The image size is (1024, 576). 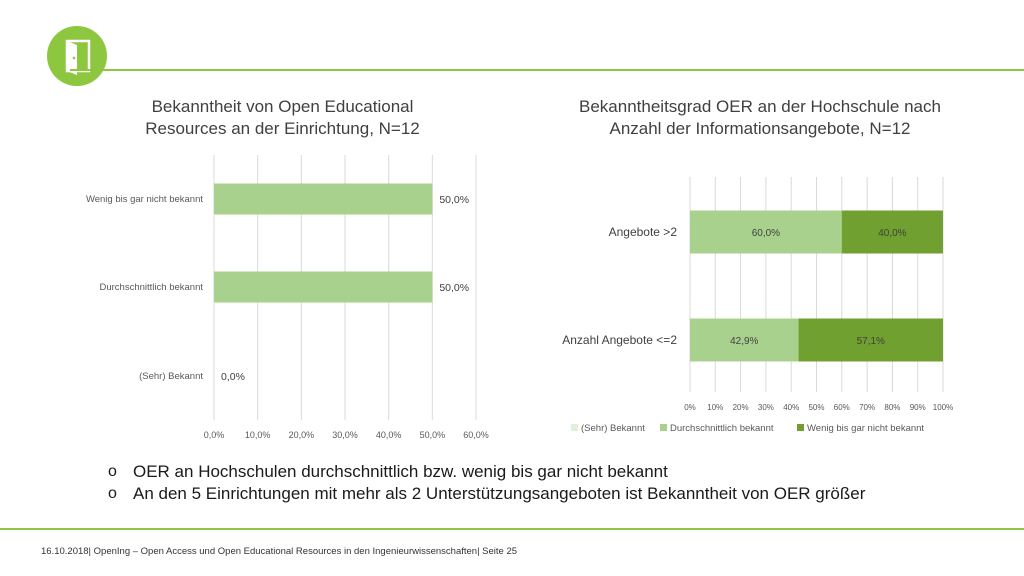 What do you see at coordinates (791, 407) in the screenshot?
I see `chart2-x-tick-label: 40%` at bounding box center [791, 407].